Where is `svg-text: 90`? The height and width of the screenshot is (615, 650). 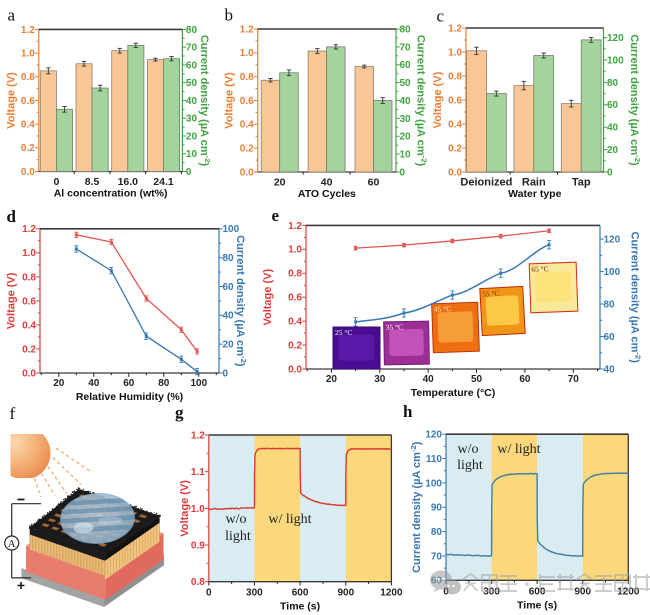 svg-text: 90 is located at coordinates (437, 508).